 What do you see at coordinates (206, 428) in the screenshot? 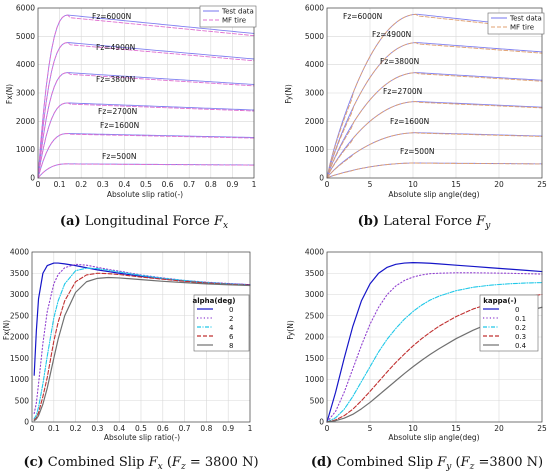
I see `panel-c-x-tick-label: 0.8` at bounding box center [206, 428].